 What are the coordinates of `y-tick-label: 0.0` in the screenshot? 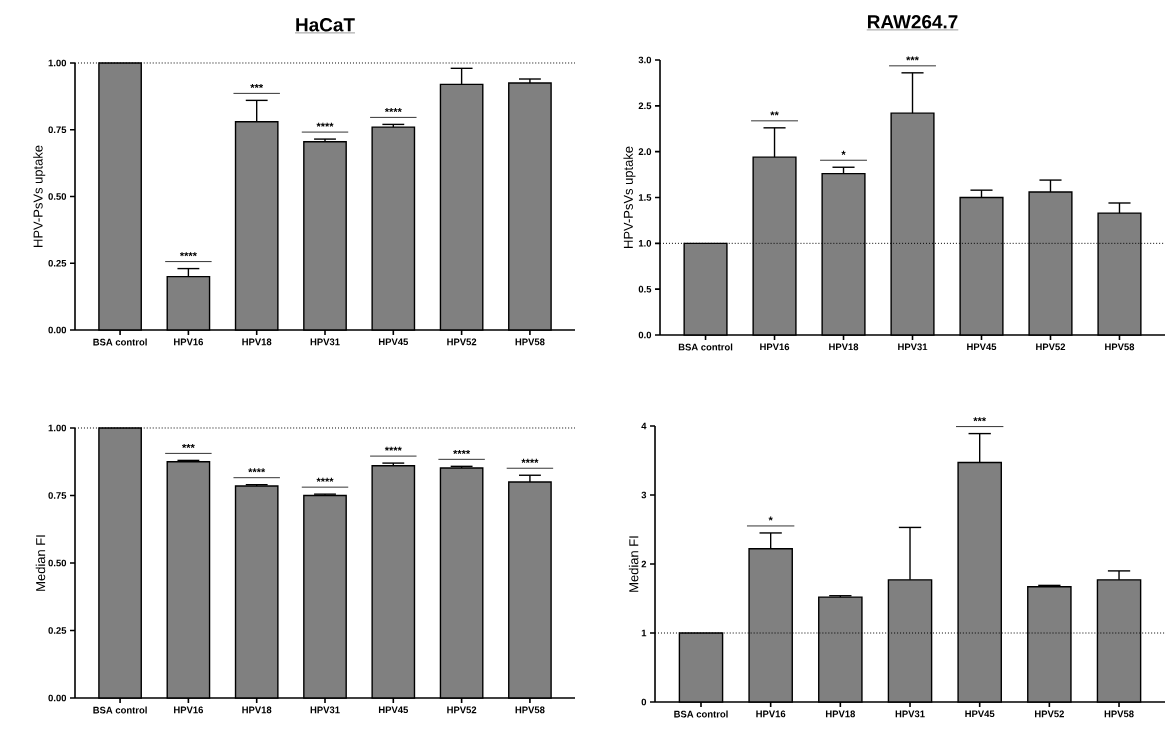 It's located at (645, 335).